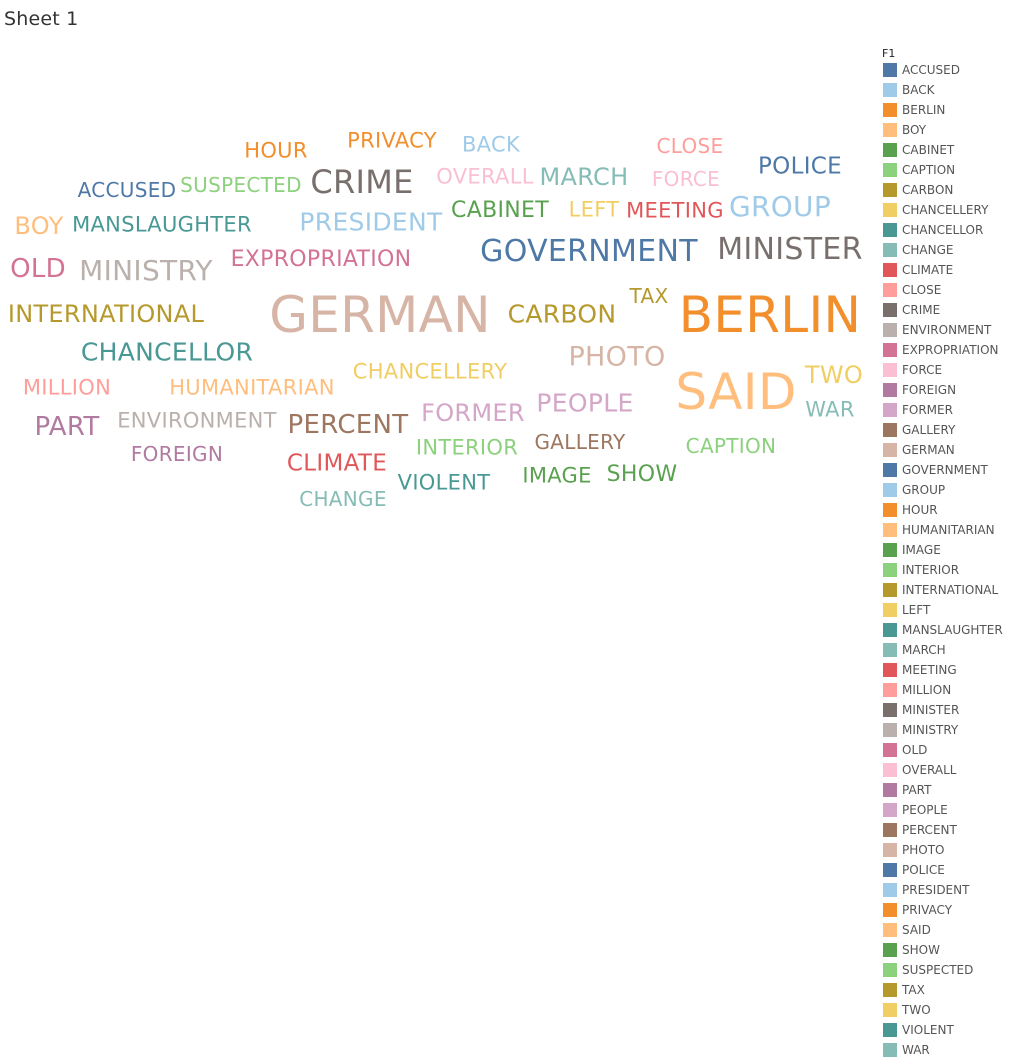 The image size is (1020, 1060). Describe the element at coordinates (950, 990) in the screenshot. I see `legend-item-tax: TAX` at that location.